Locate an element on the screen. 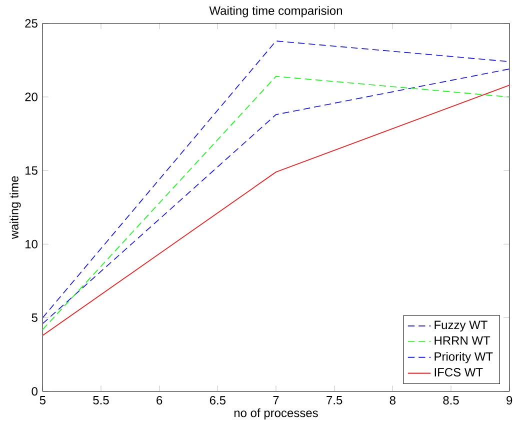 The width and height of the screenshot is (514, 430). x-tick-label: 5 is located at coordinates (43, 400).